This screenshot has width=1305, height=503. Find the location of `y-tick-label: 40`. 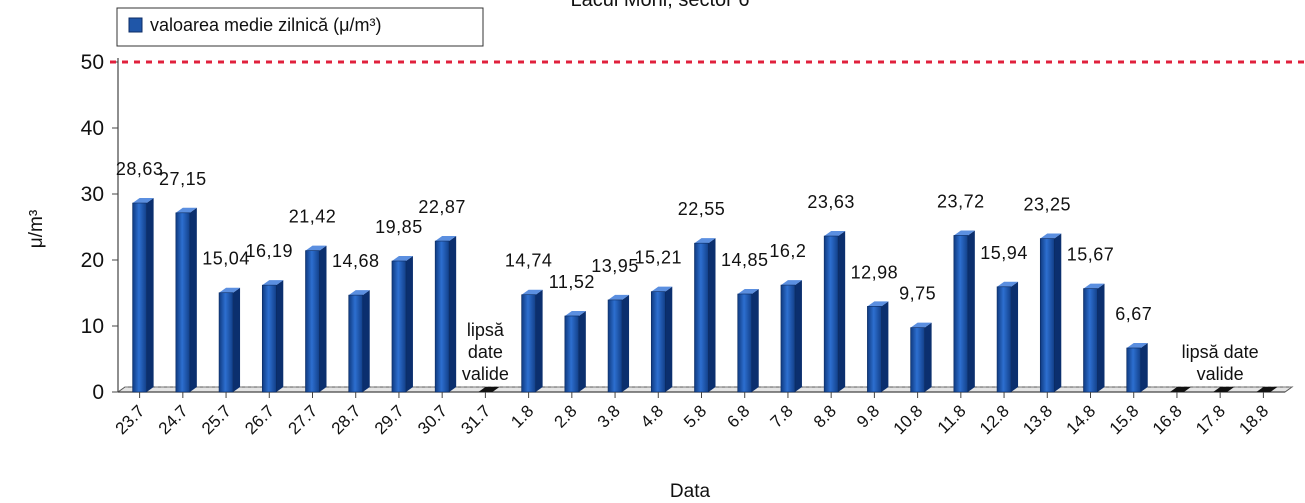

y-tick-label: 40 is located at coordinates (92, 128).